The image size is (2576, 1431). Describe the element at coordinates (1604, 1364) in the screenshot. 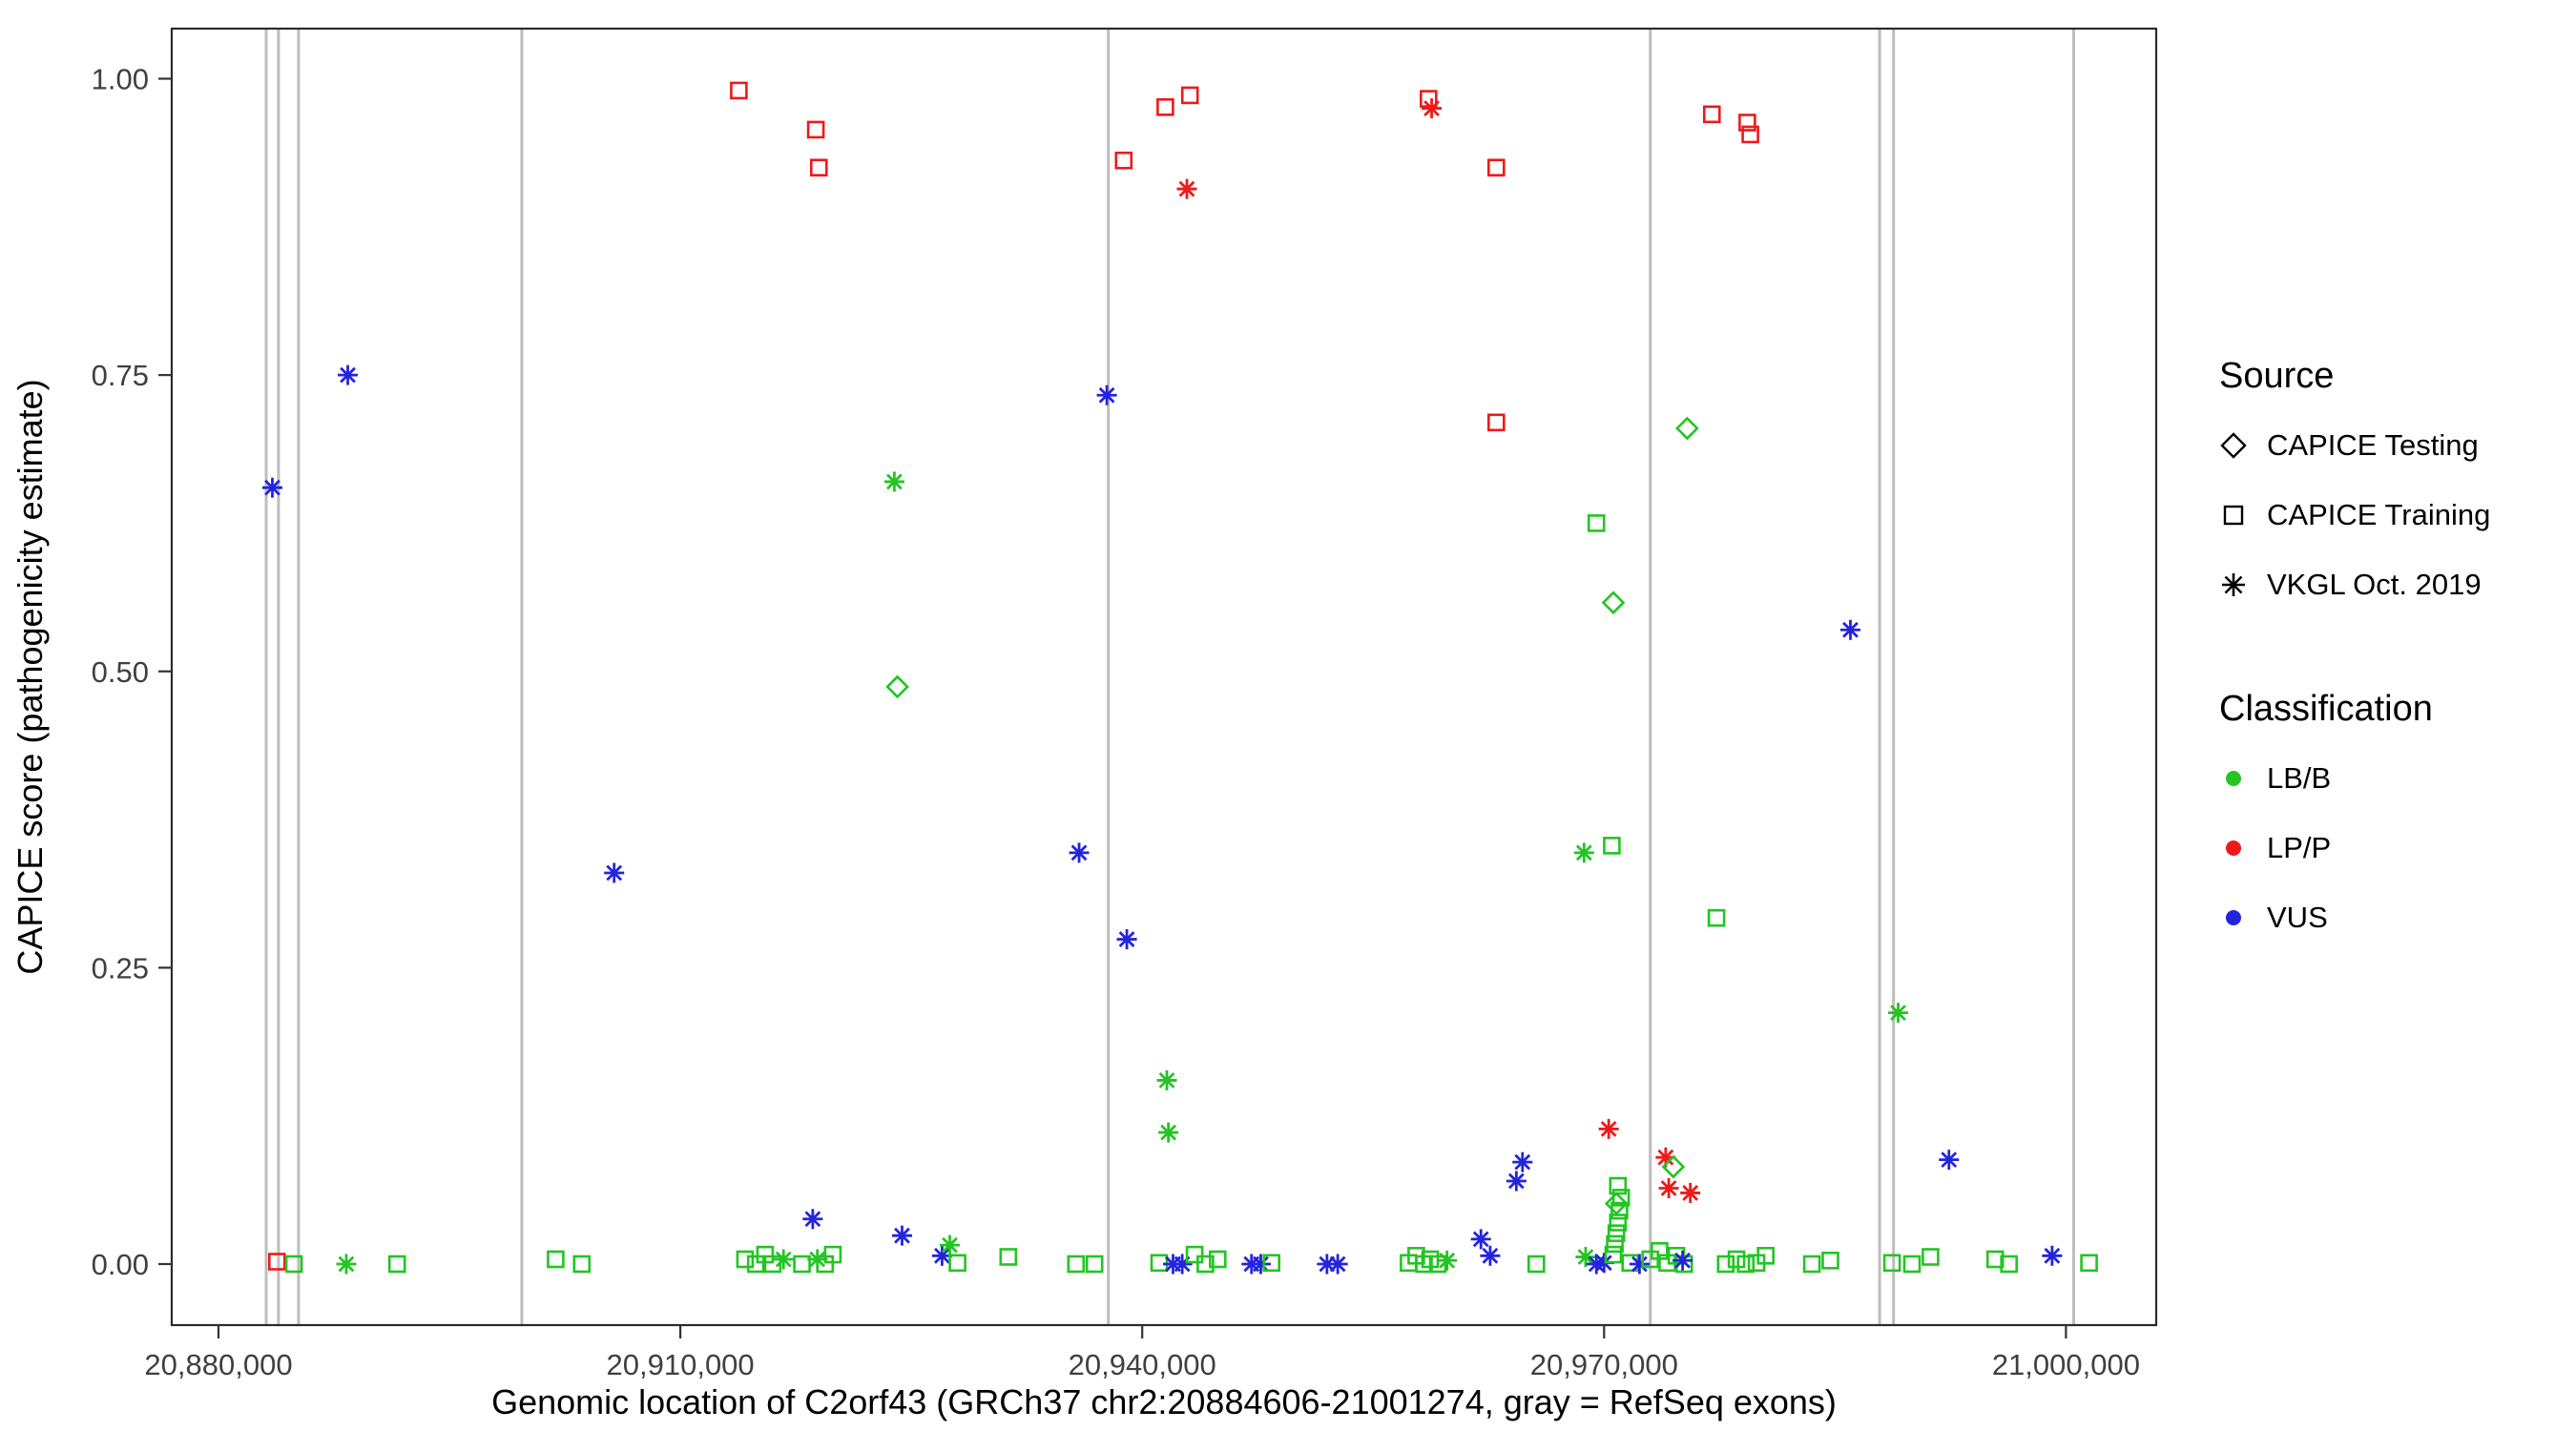

I see `x-tick-label: 20,970,000` at that location.